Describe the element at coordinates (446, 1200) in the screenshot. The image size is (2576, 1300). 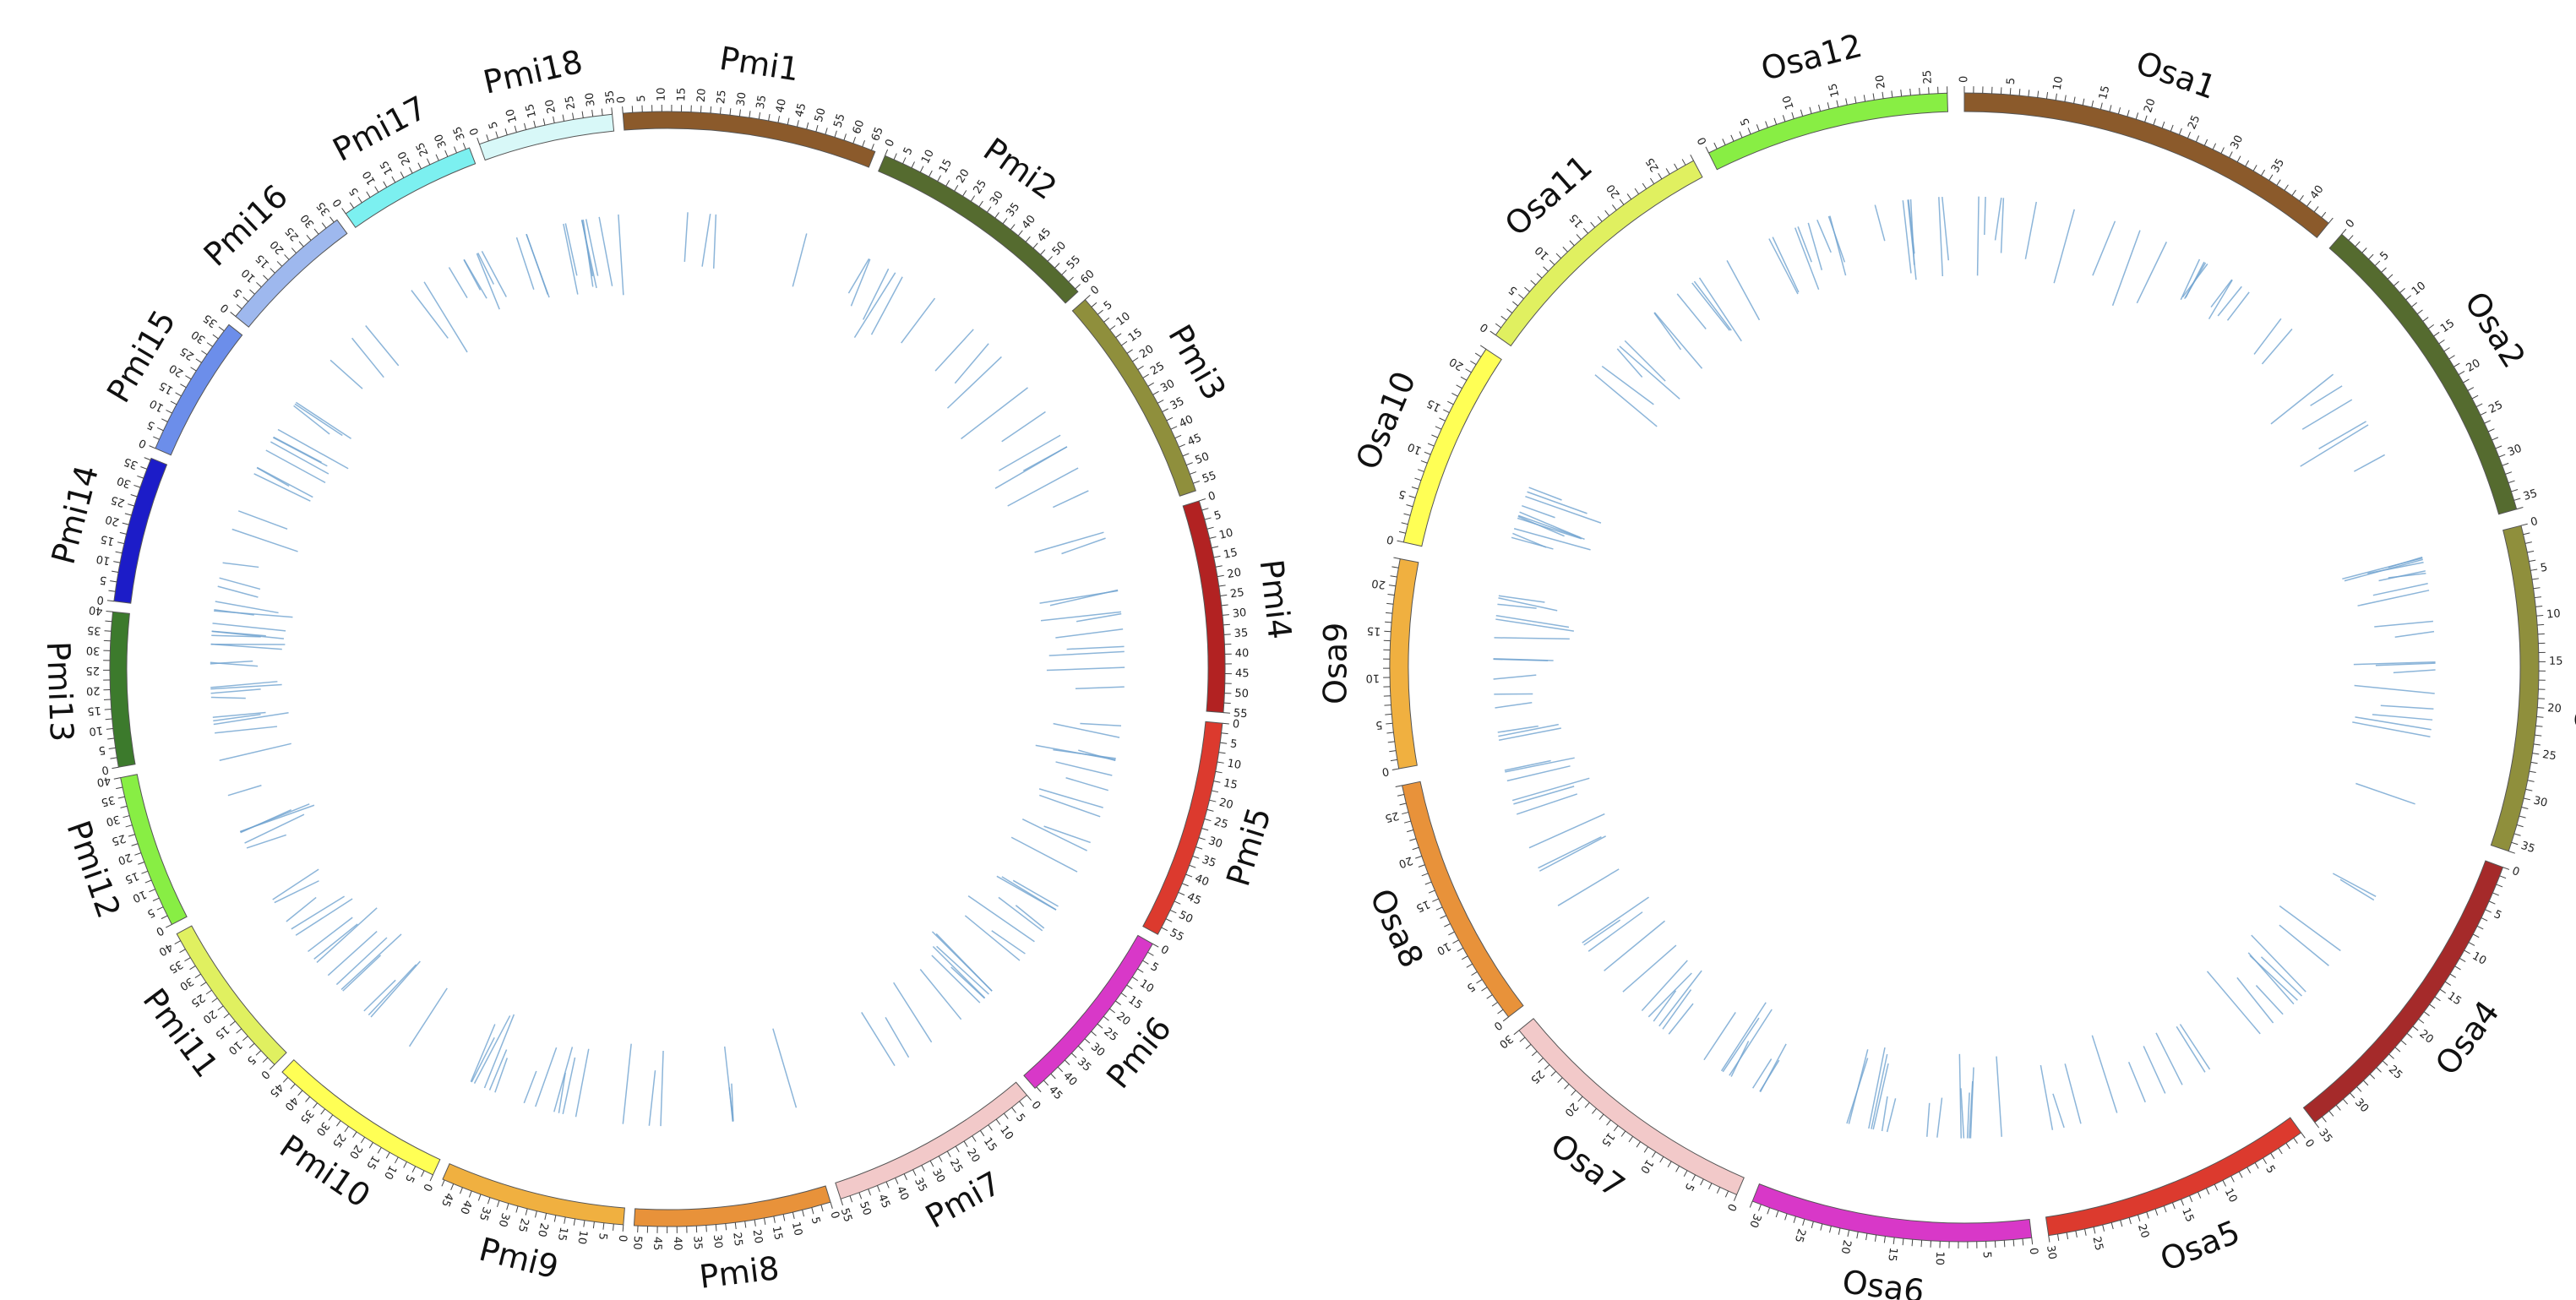
I see `tick-label: 45` at that location.